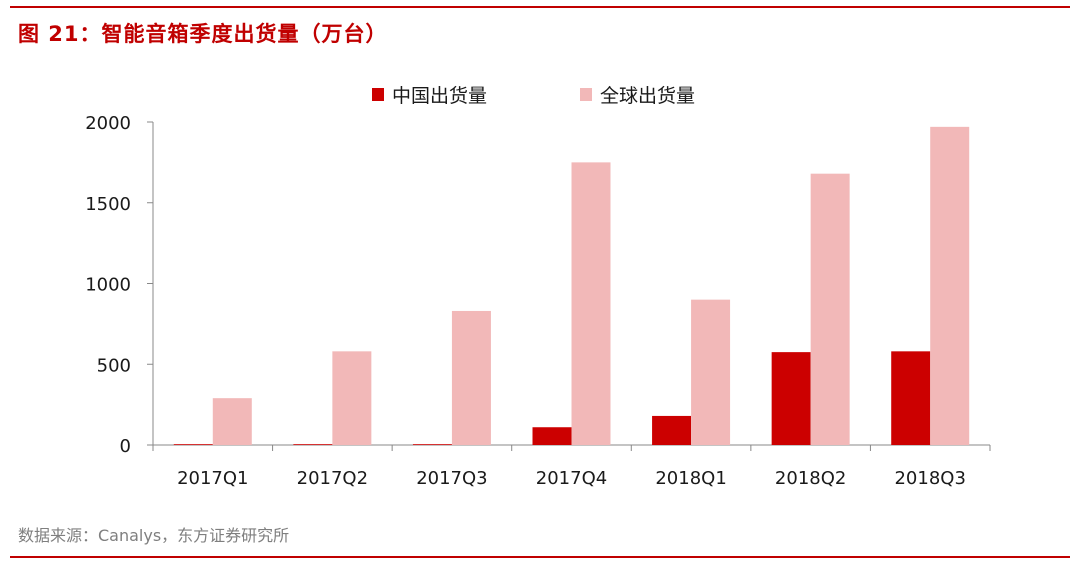 This screenshot has height=568, width=1080. What do you see at coordinates (586, 94) in the screenshot?
I see `legend-swatch-global` at bounding box center [586, 94].